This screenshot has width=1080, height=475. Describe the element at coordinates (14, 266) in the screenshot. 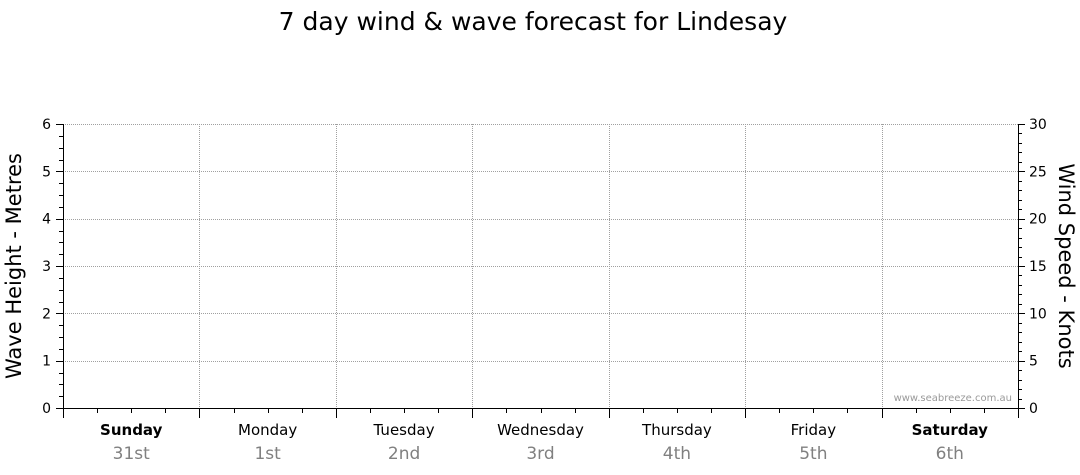

I see `y-axis-left-title: Wave Height - Metres` at that location.